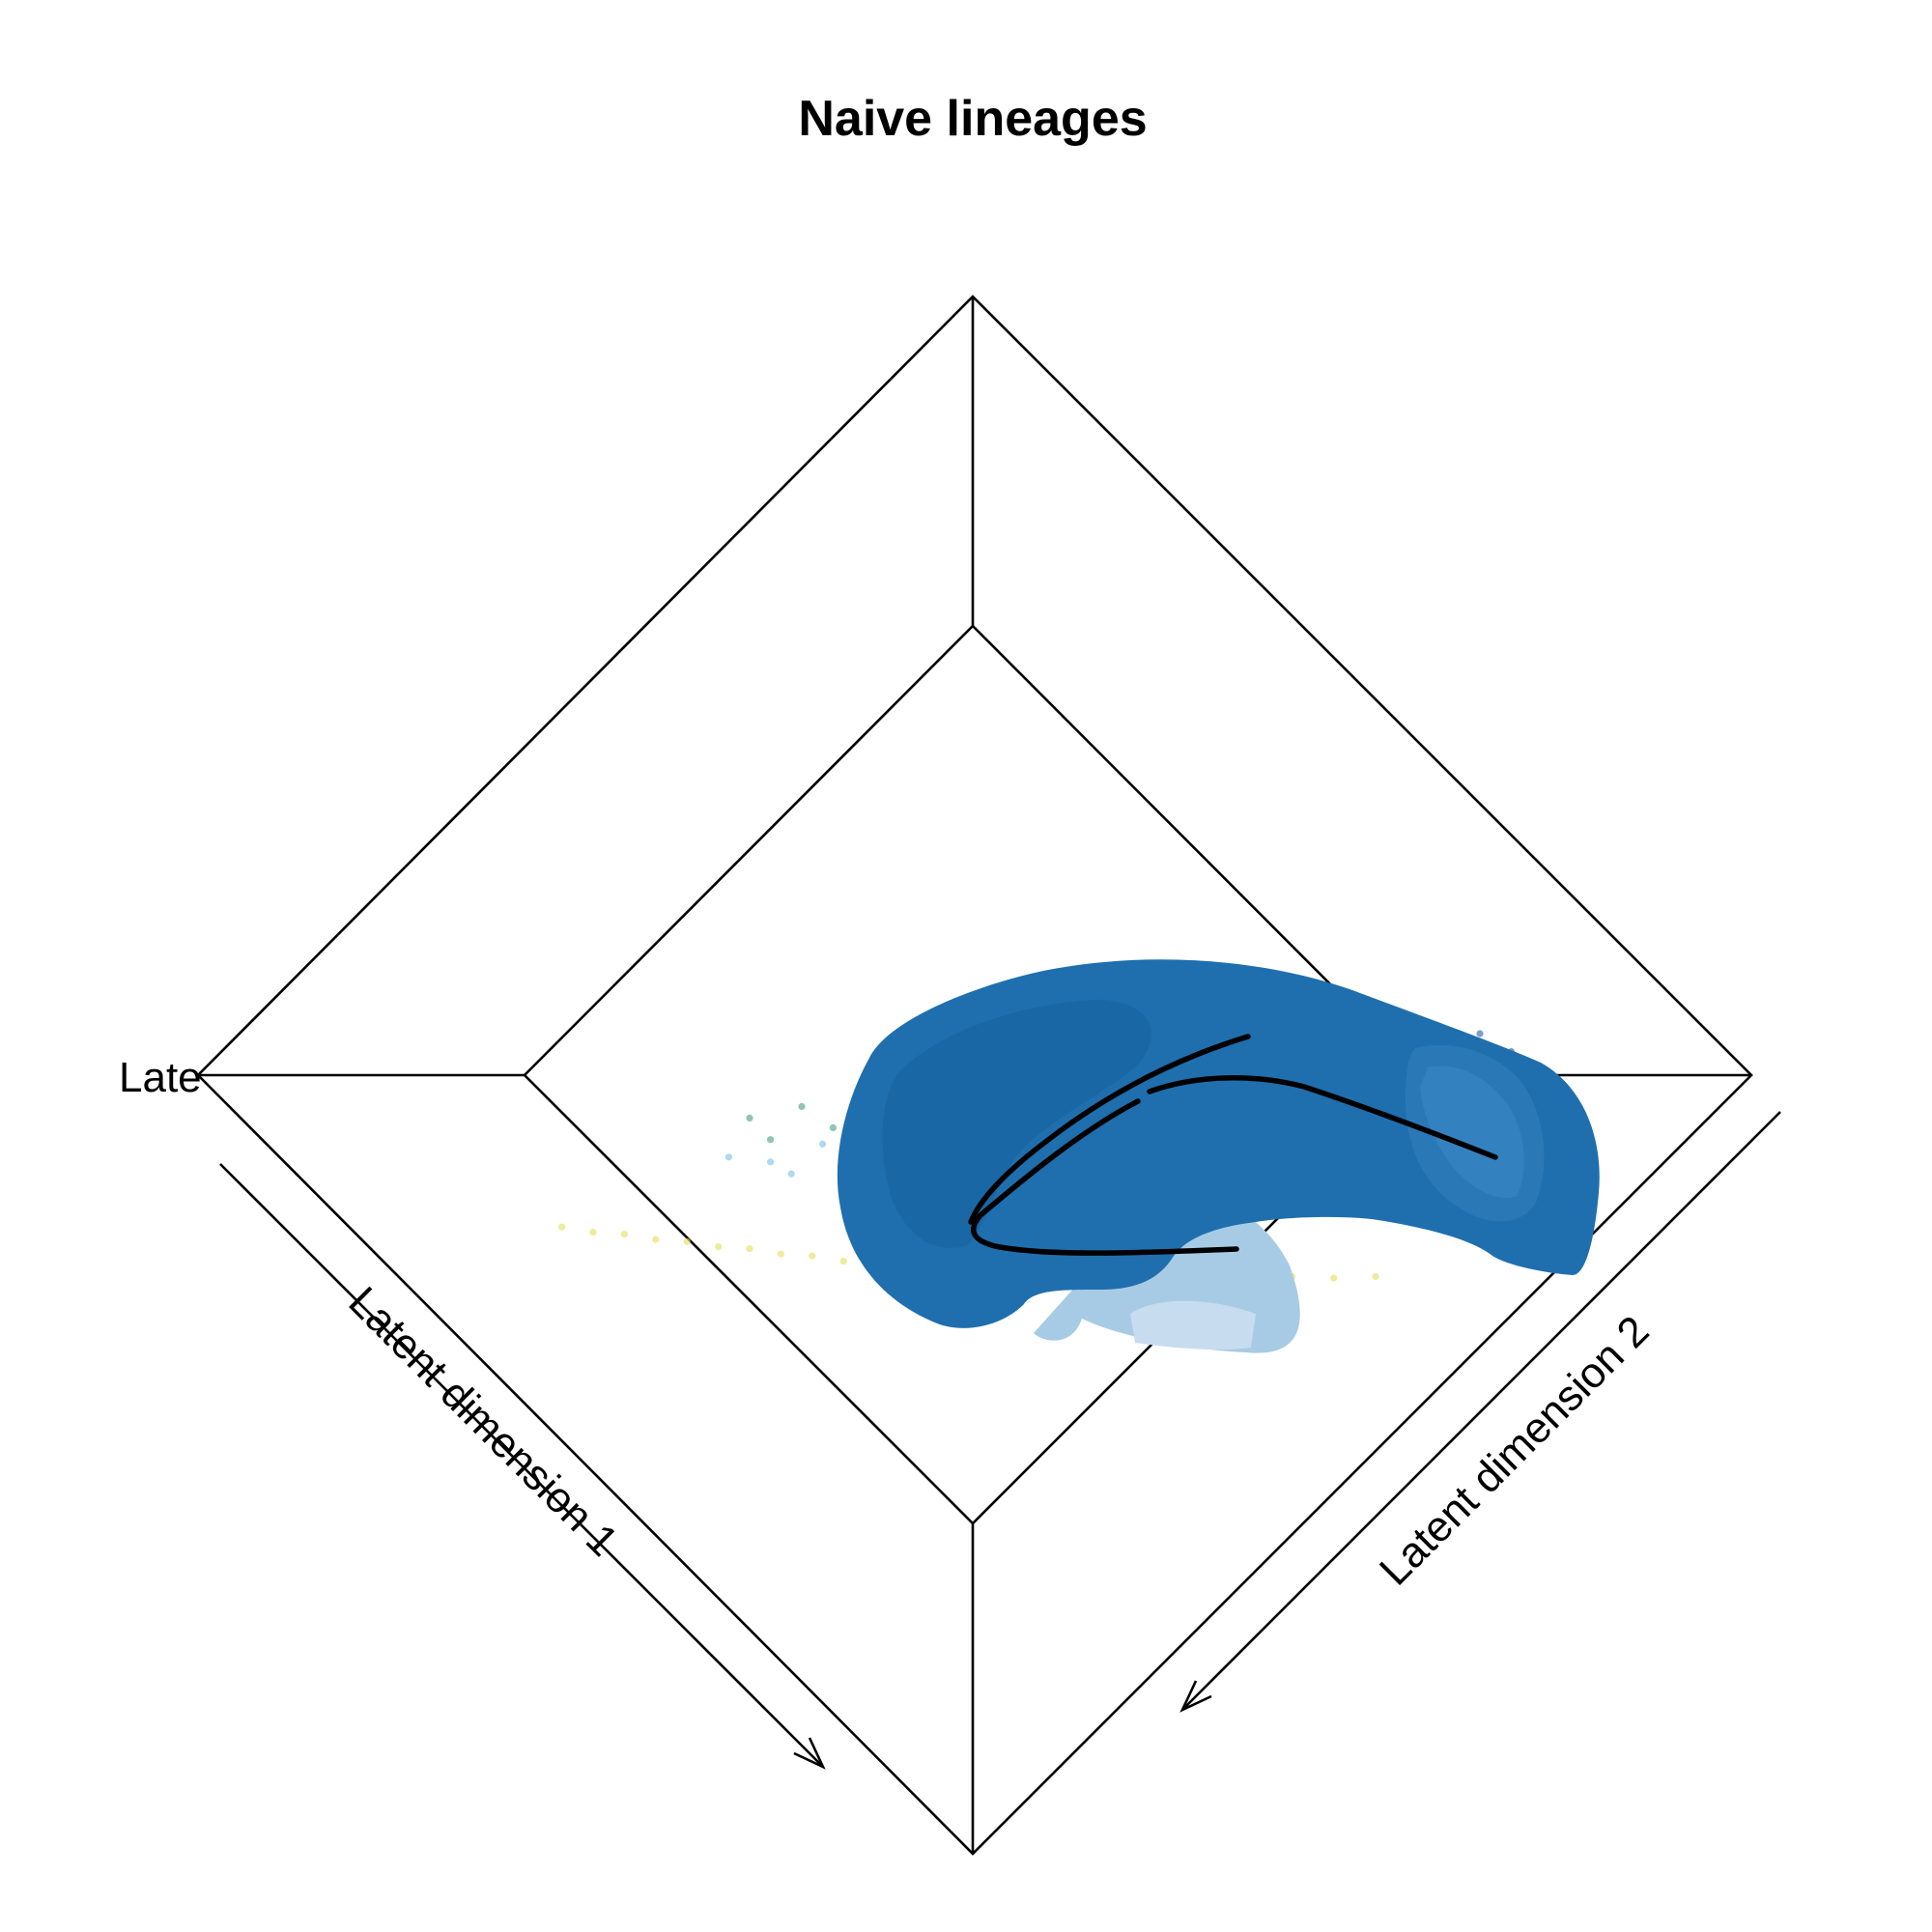 The image size is (1932, 1932). I want to click on x-axis-arrow-line, so click(521, 1465).